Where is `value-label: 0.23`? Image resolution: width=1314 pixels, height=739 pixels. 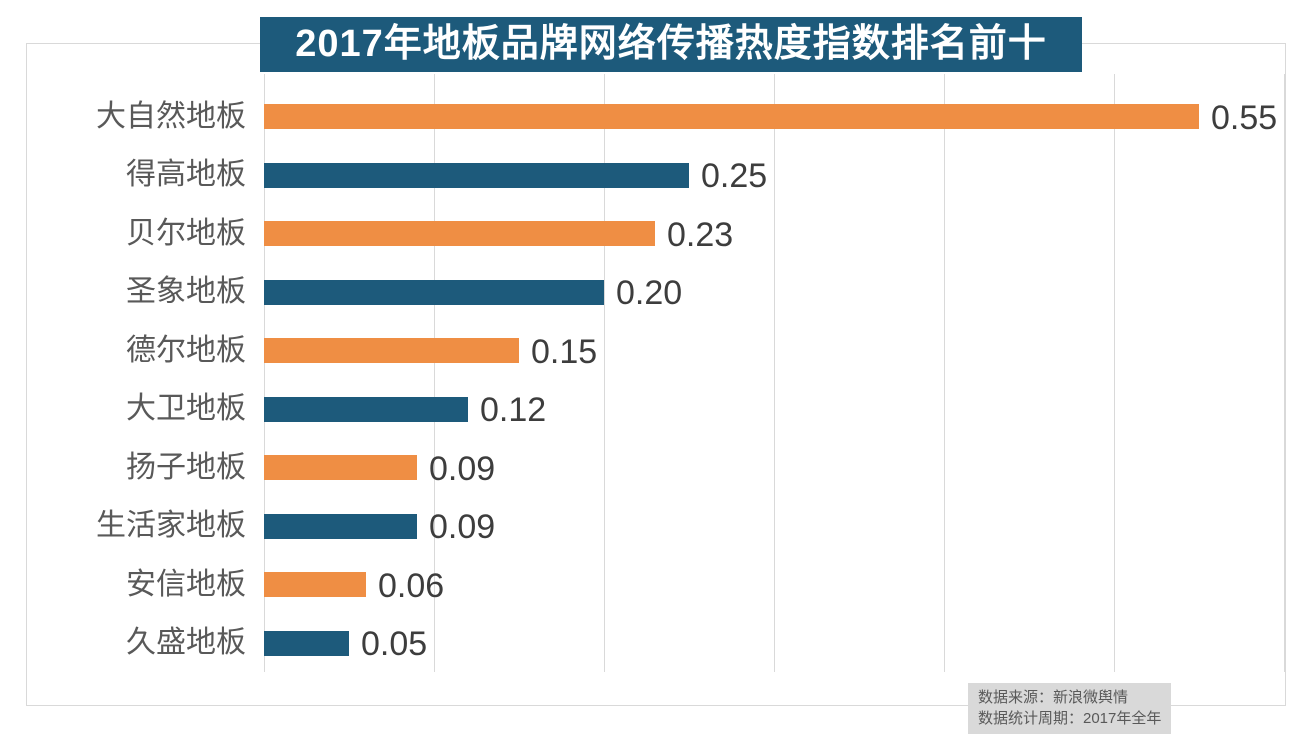 value-label: 0.23 is located at coordinates (700, 234).